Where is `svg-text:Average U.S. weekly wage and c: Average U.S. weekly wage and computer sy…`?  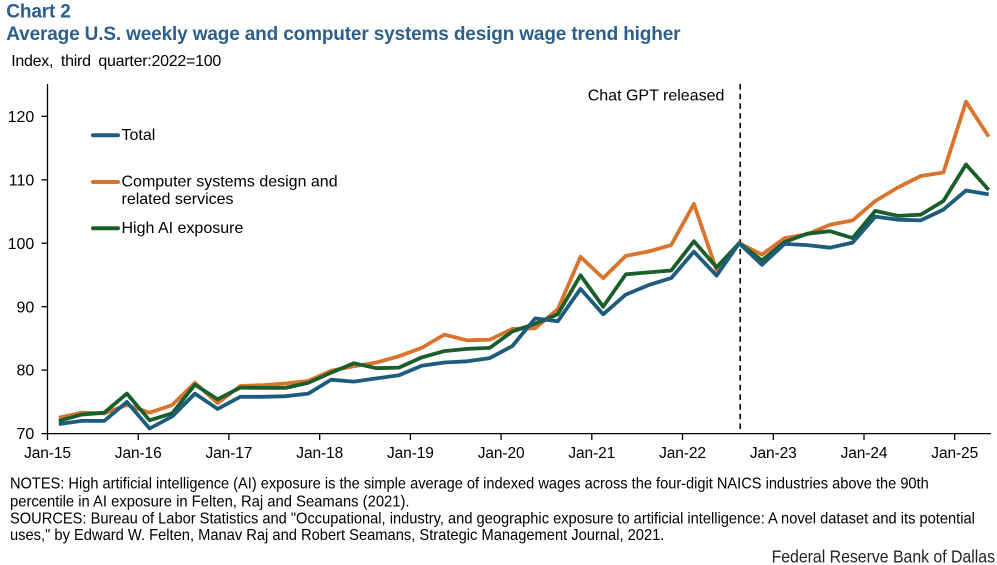 svg-text:Average U.S. weekly wage and c: Average U.S. weekly wage and computer sy… is located at coordinates (343, 34).